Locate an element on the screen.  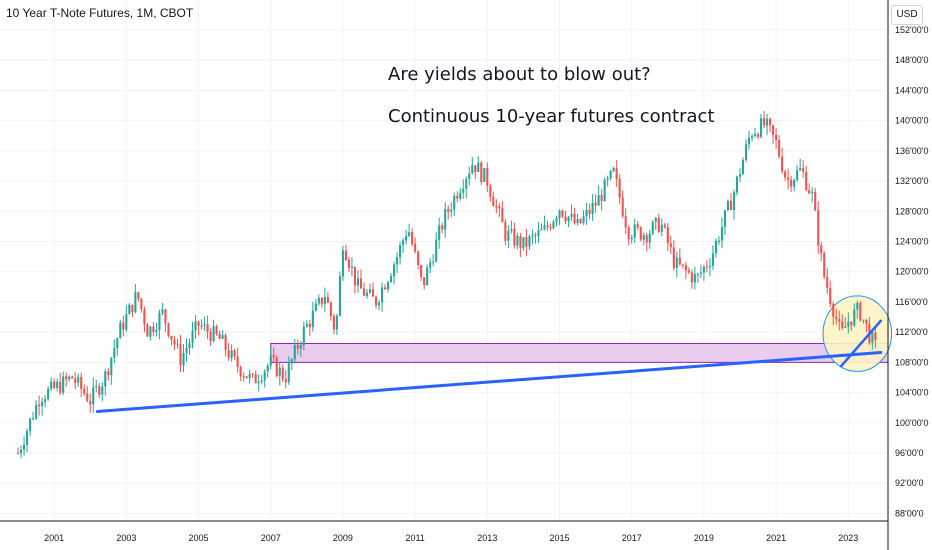
y-tick-label: 96'00'0 is located at coordinates (909, 453).